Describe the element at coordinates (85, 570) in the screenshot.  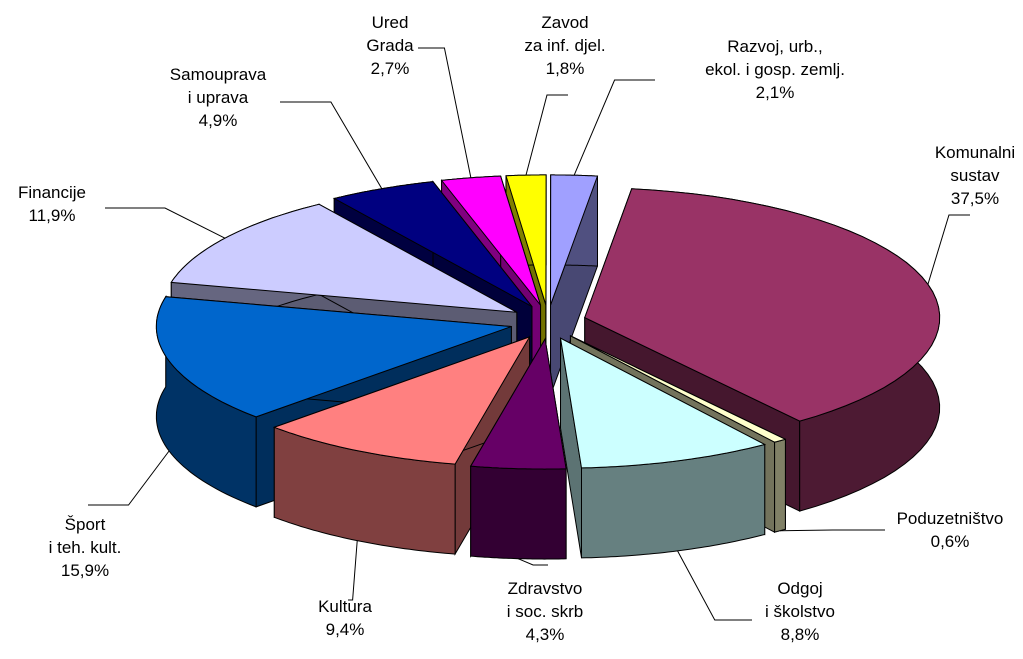
I see `value-label: 15,9%` at that location.